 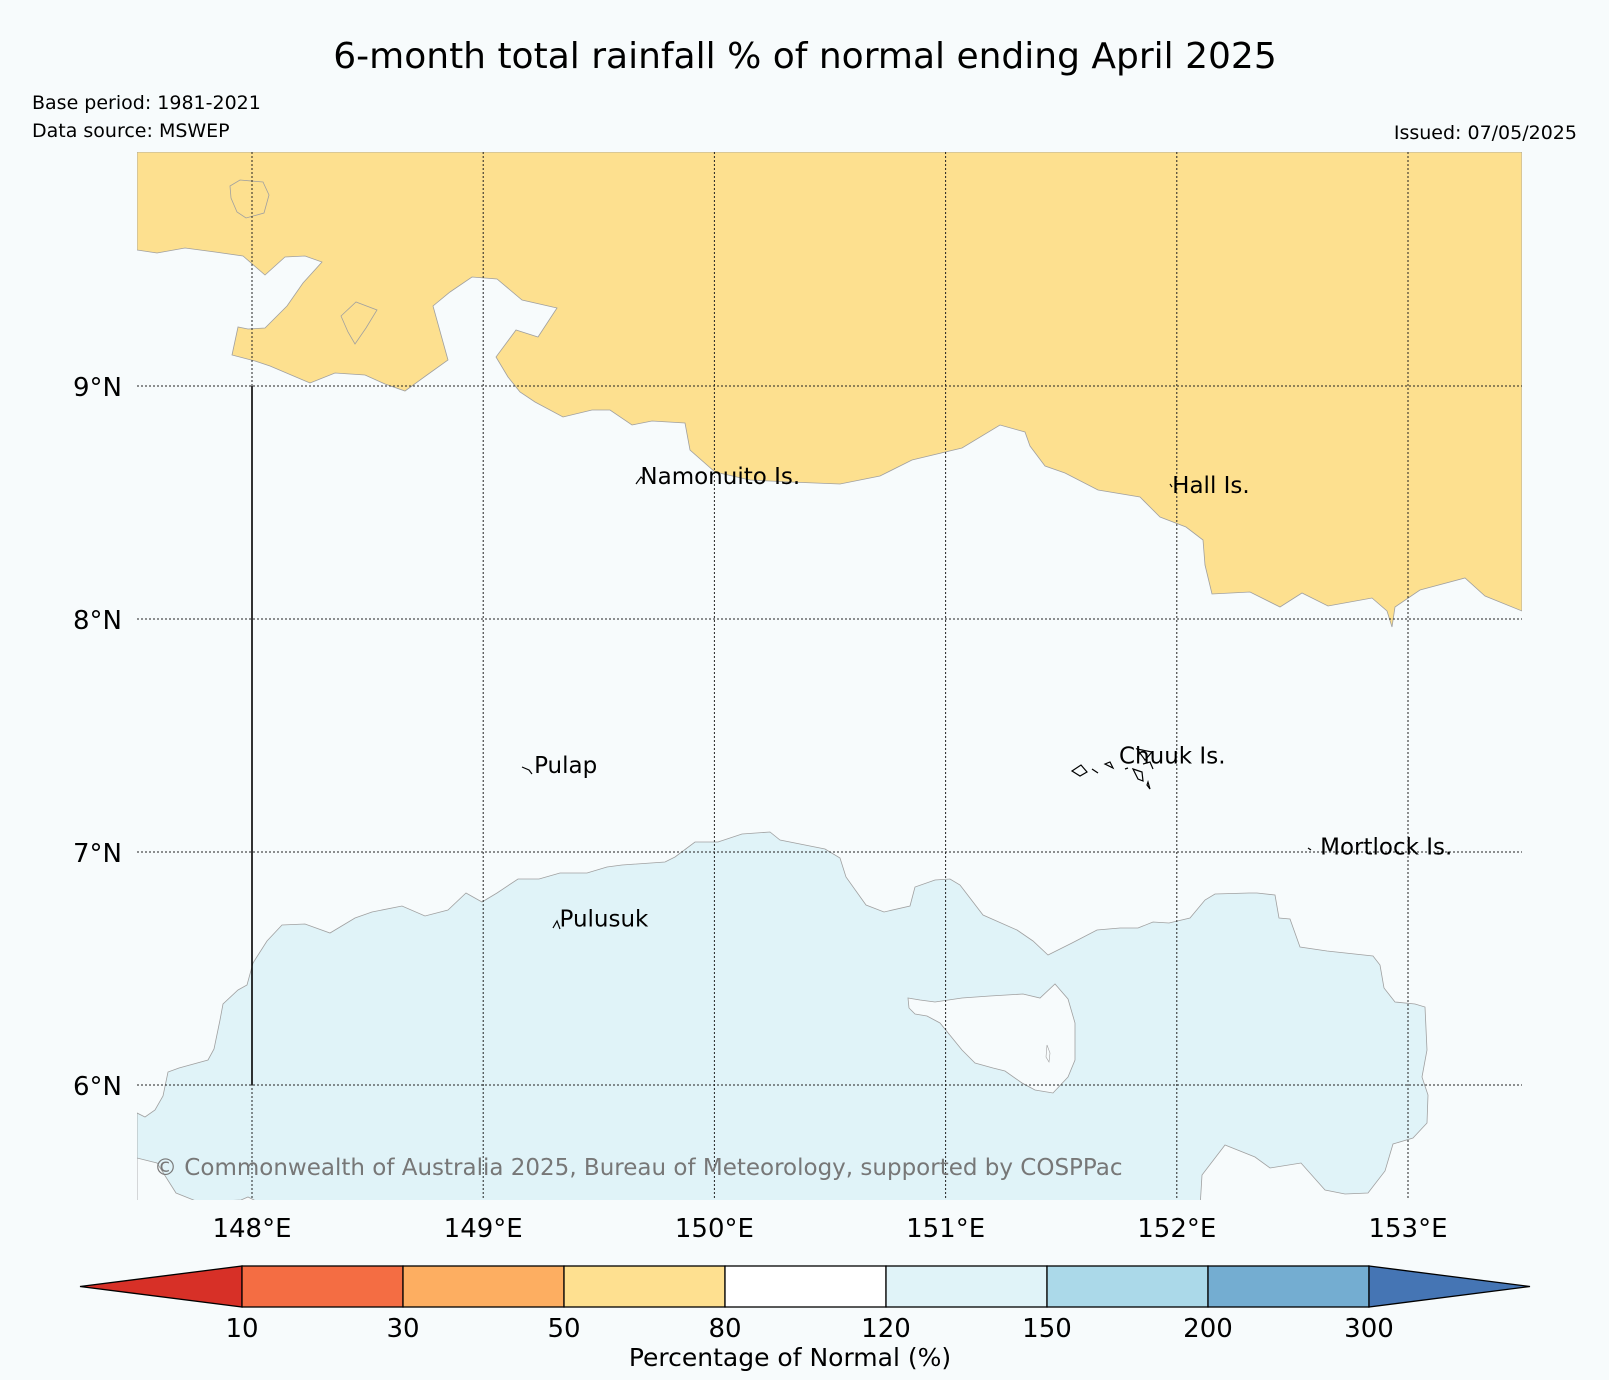 I want to click on island-label: Namonuito Is., so click(x=720, y=477).